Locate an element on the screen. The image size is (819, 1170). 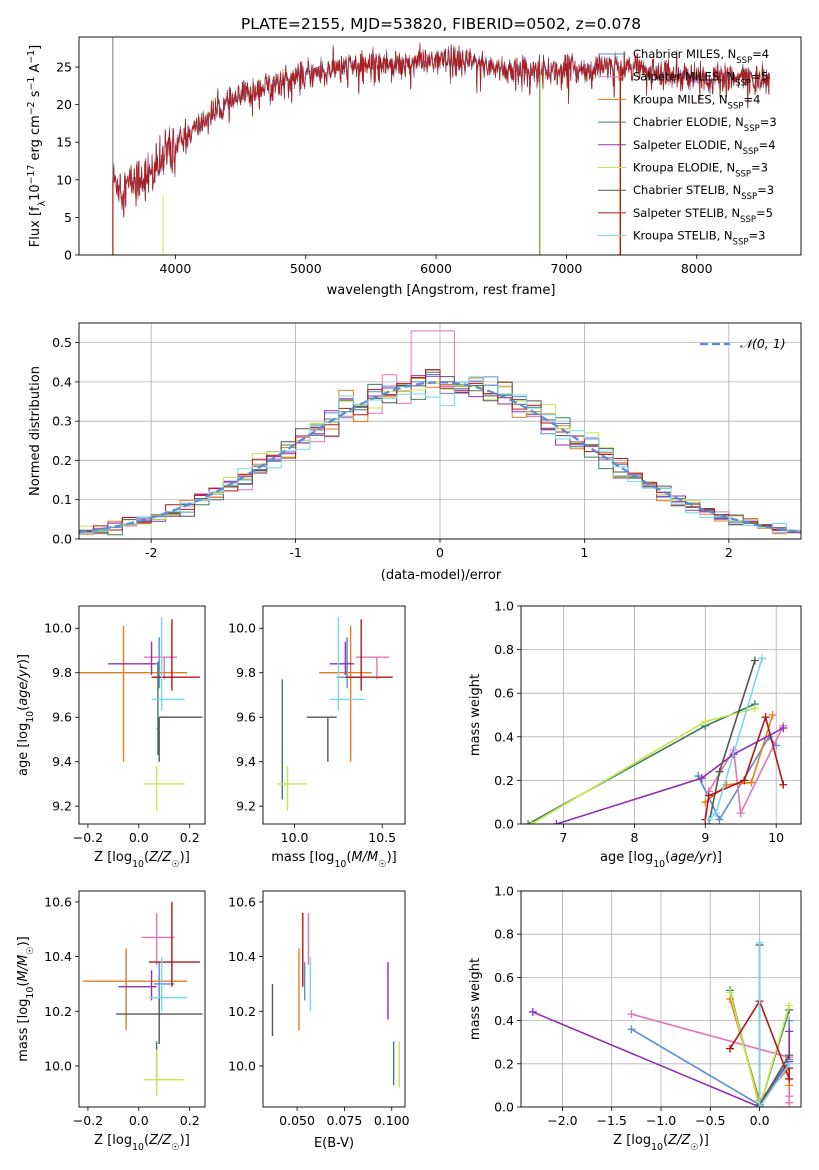
x-tick-label: 6000 is located at coordinates (436, 268).